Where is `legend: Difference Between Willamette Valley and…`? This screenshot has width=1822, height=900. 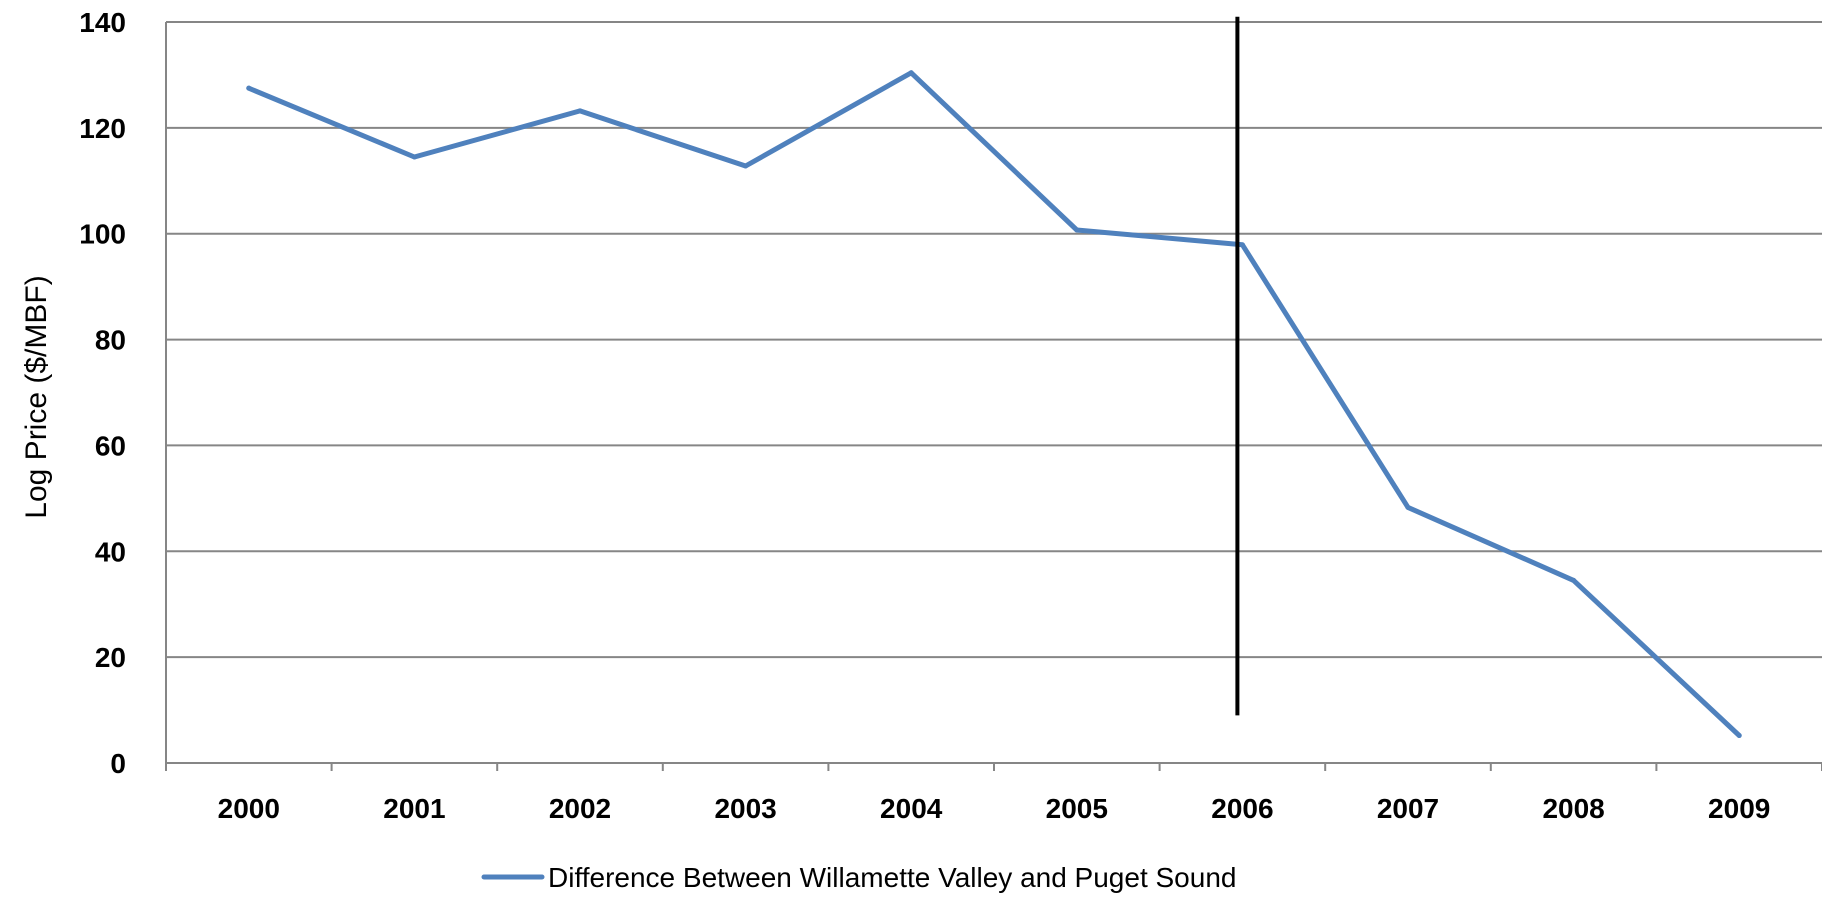 legend: Difference Between Willamette Valley and… is located at coordinates (858, 877).